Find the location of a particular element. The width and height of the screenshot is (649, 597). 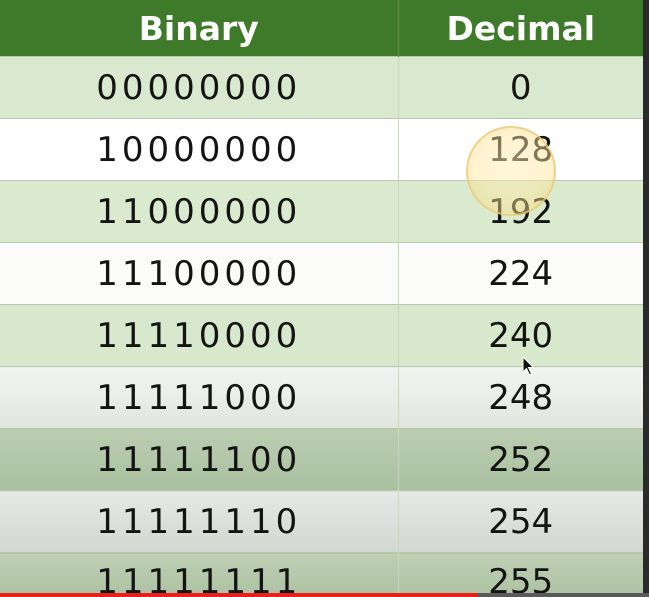

decimal-cell: 255 is located at coordinates (520, 574).